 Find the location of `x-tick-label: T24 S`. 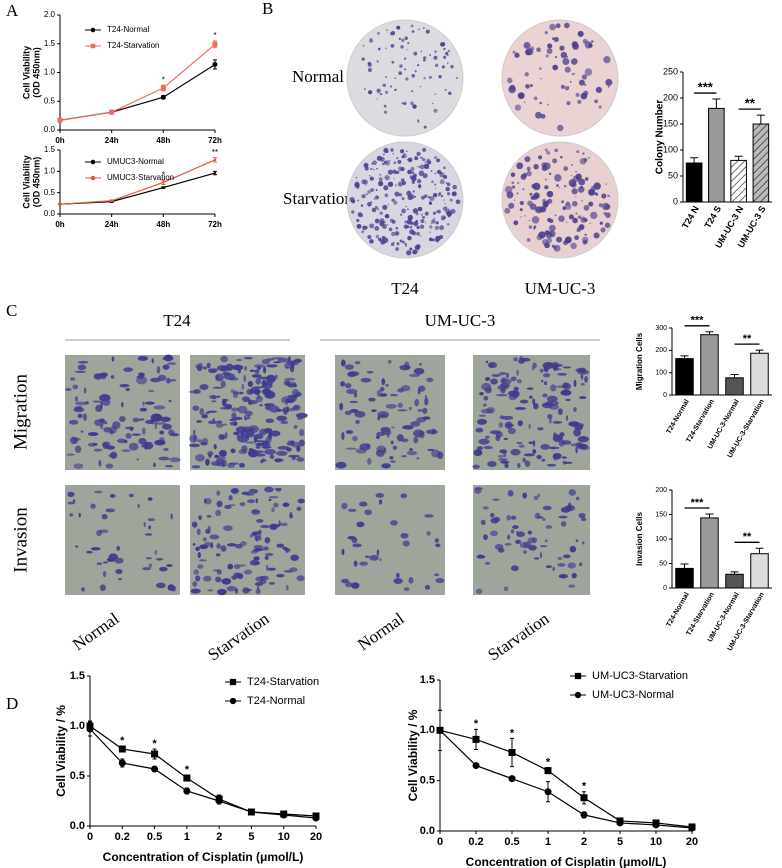

x-tick-label: T24 S is located at coordinates (712, 217).